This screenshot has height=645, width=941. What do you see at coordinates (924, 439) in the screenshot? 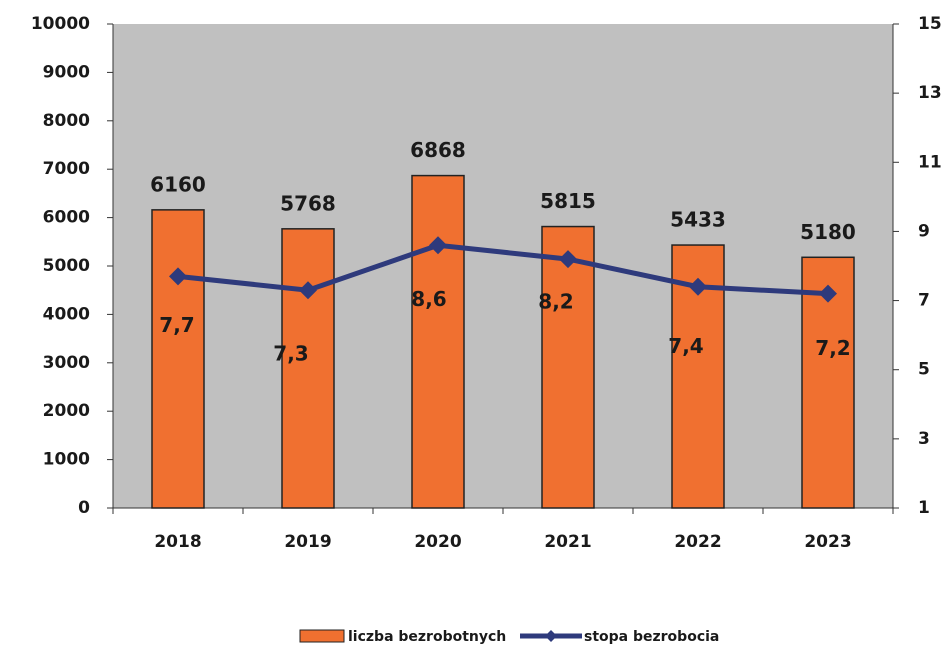
I see `y2-tick-label: 3` at bounding box center [924, 439].